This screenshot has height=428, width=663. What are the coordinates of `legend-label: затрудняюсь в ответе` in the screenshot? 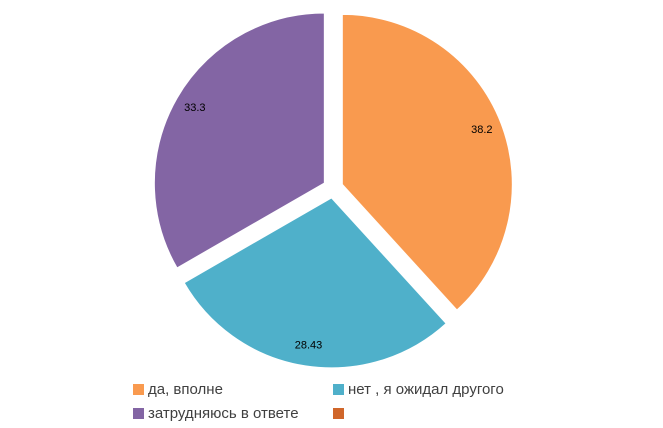 It's located at (223, 413).